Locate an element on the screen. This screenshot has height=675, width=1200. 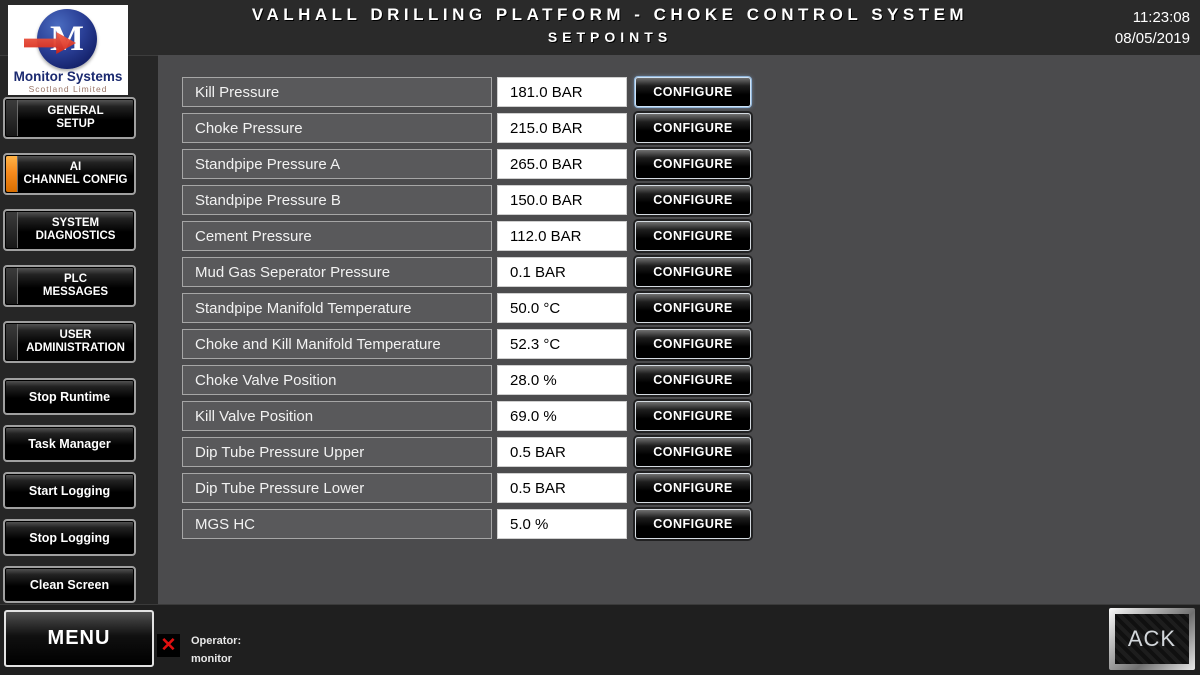
footer-bar: MENU ✕ Operator: monitor ACK is located at coordinates (600, 639).